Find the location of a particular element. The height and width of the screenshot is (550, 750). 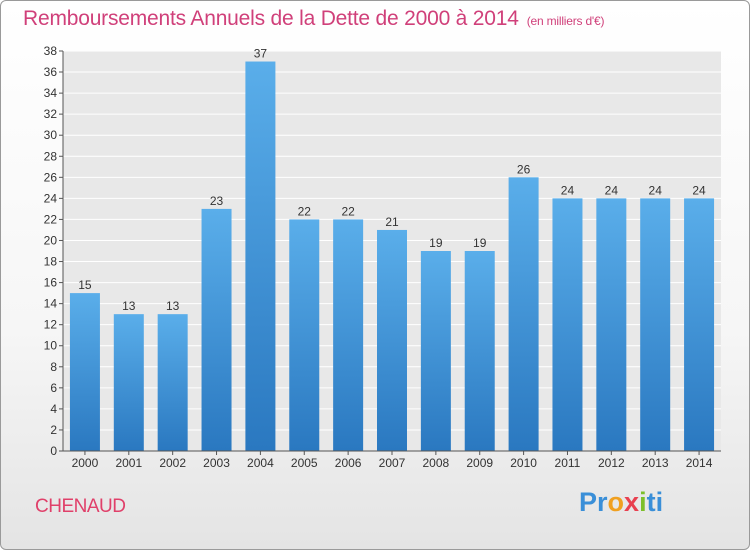

y-tick-label: 18 is located at coordinates (51, 262).